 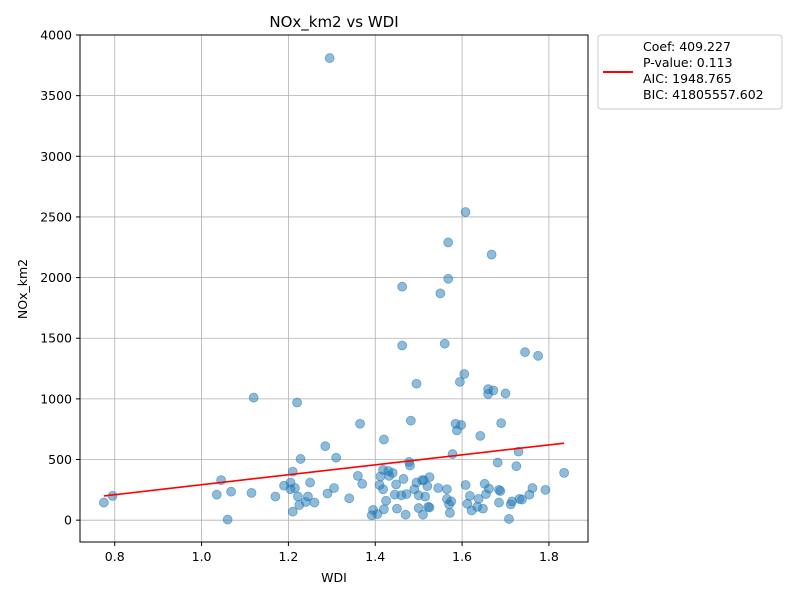 What do you see at coordinates (56, 35) in the screenshot?
I see `y-tick-label: 4000` at bounding box center [56, 35].